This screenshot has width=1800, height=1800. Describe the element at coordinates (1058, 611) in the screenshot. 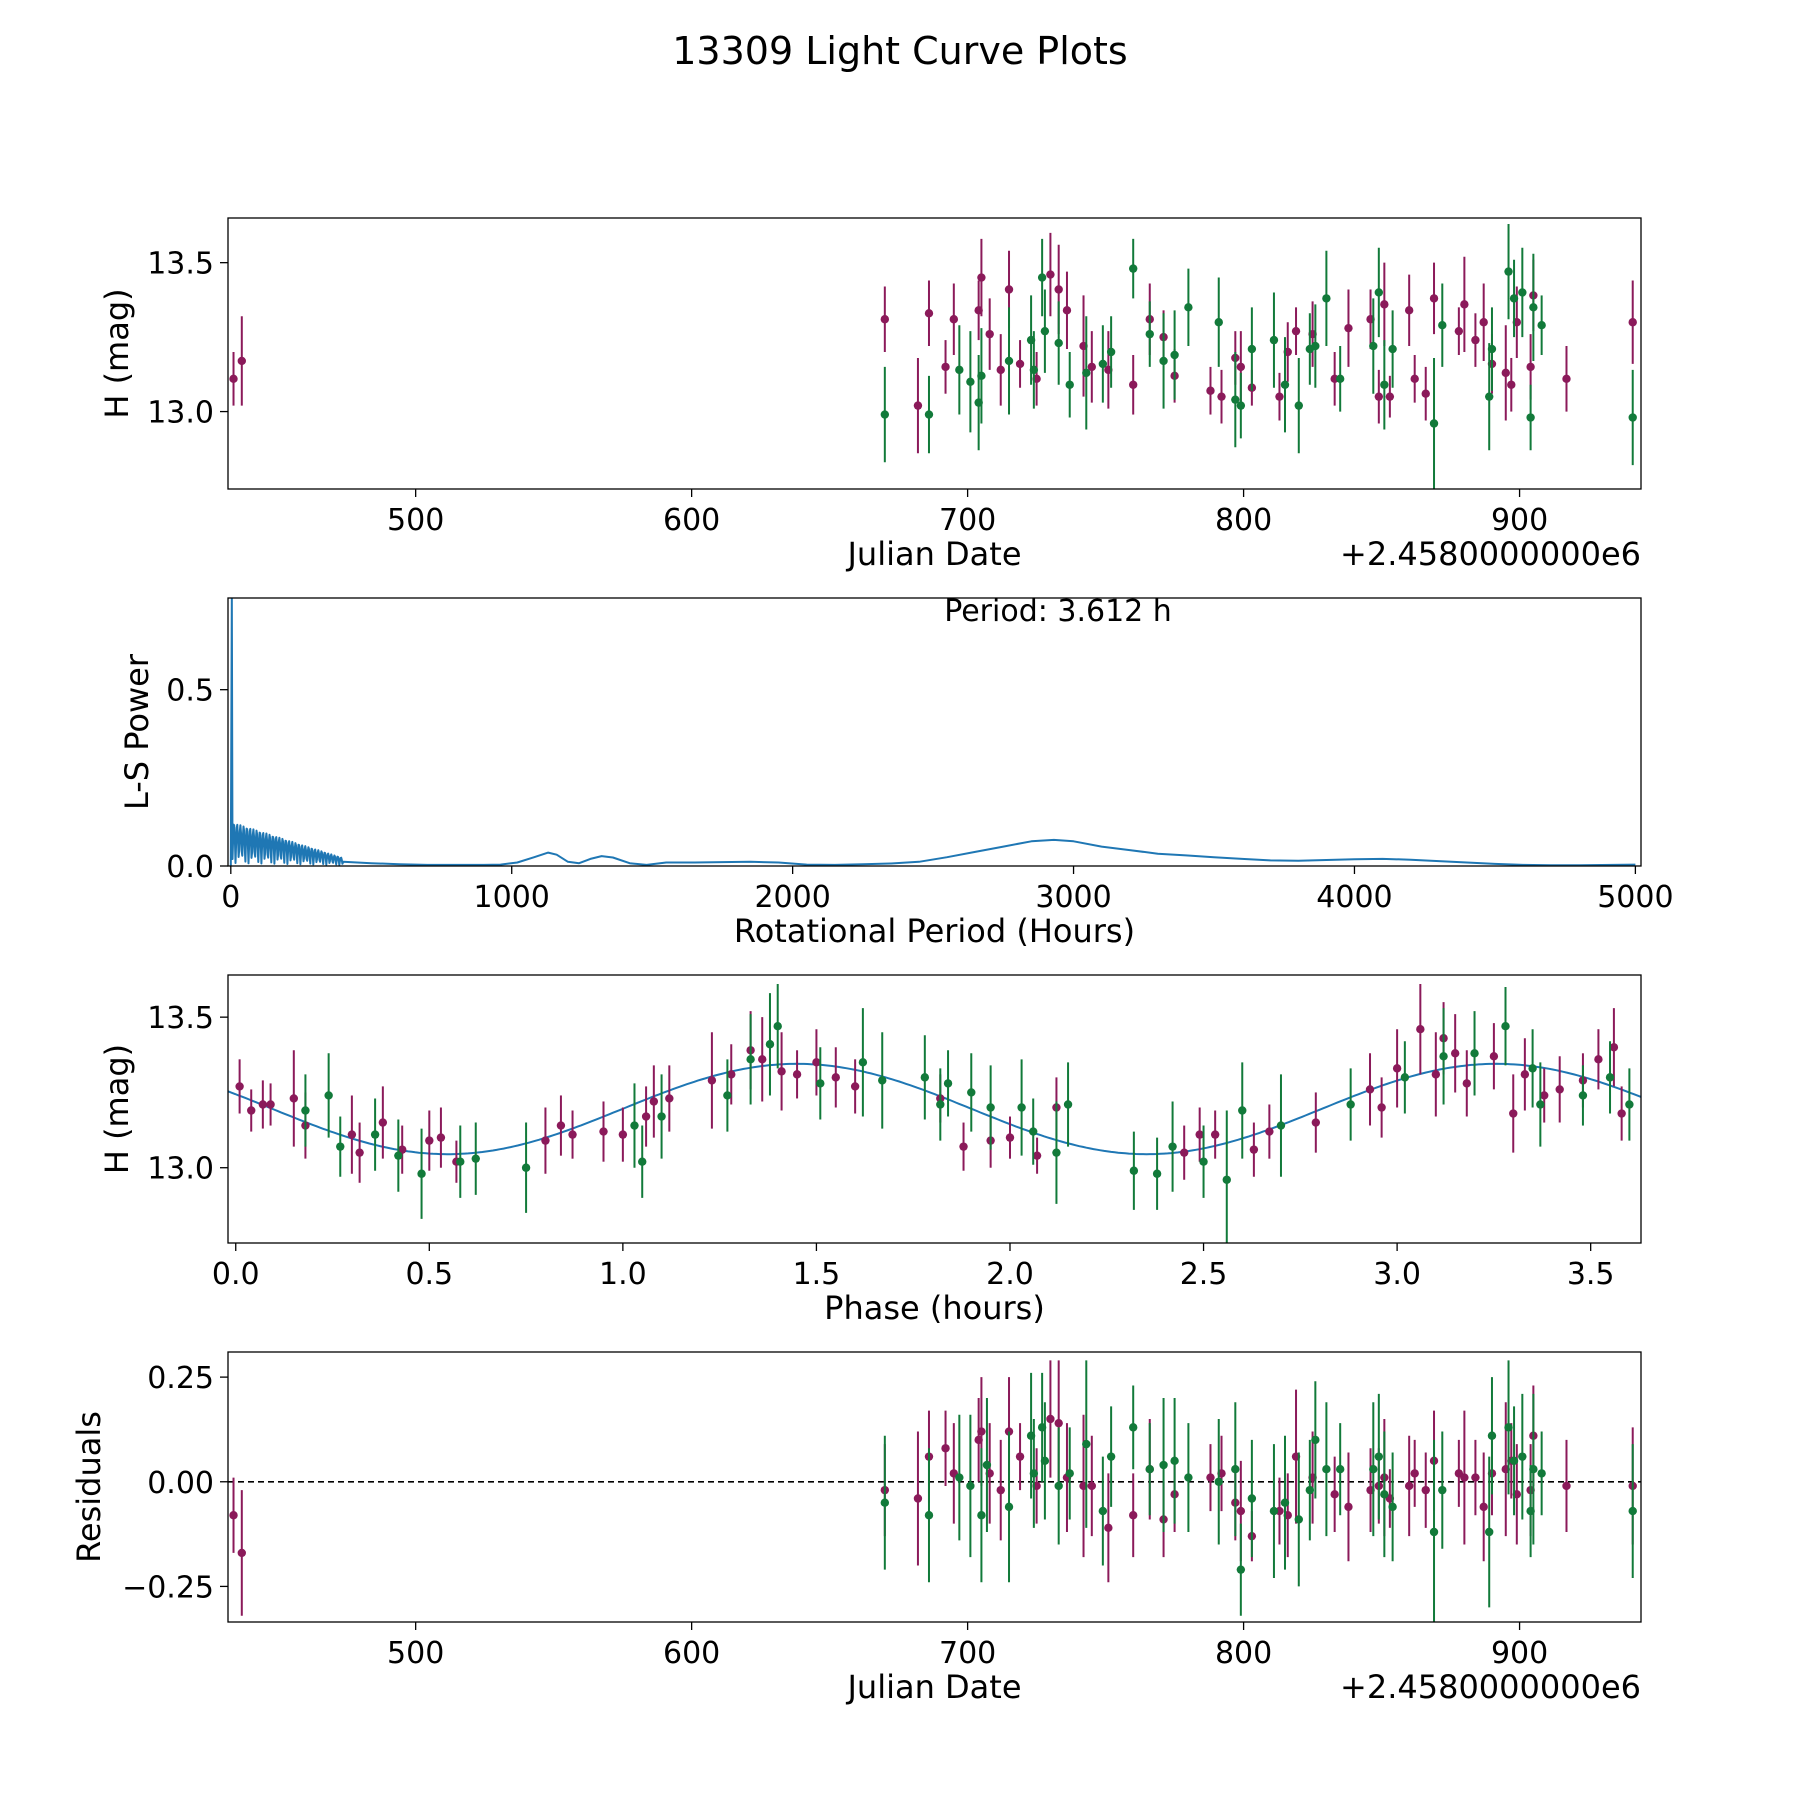

I see `period-annotation: Period: 3.612 h` at that location.